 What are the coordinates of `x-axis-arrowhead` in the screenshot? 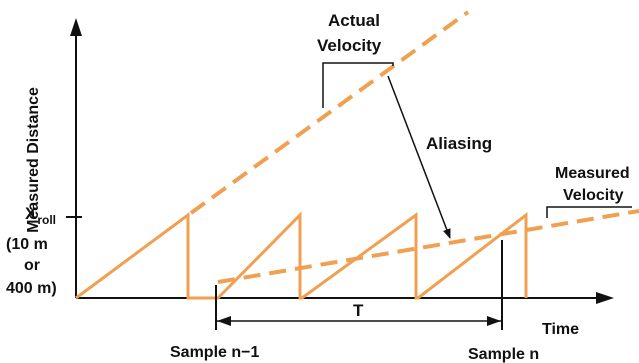 It's located at (605, 298).